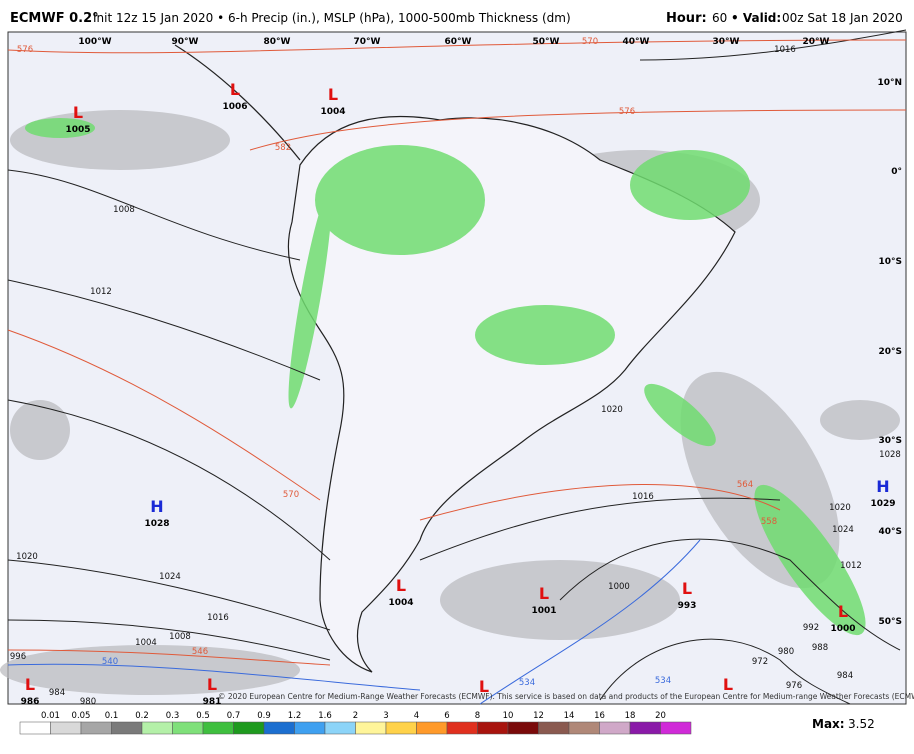 The image size is (914, 754). I want to click on colorbar-label: 20, so click(660, 716).